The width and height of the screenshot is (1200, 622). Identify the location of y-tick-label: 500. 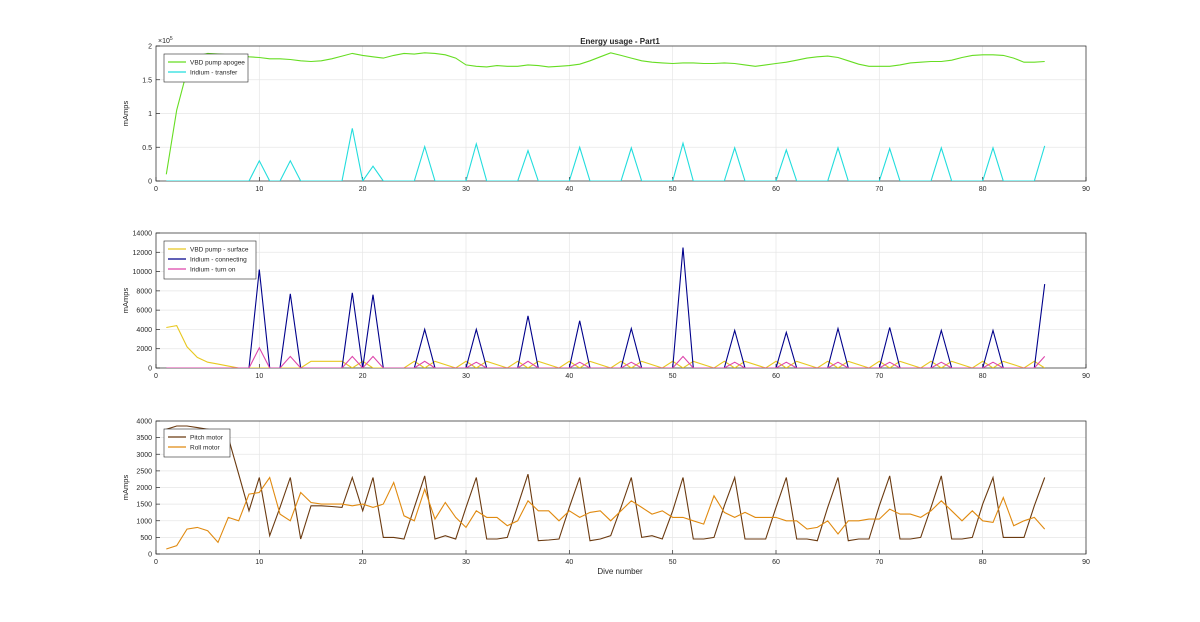
(146, 538).